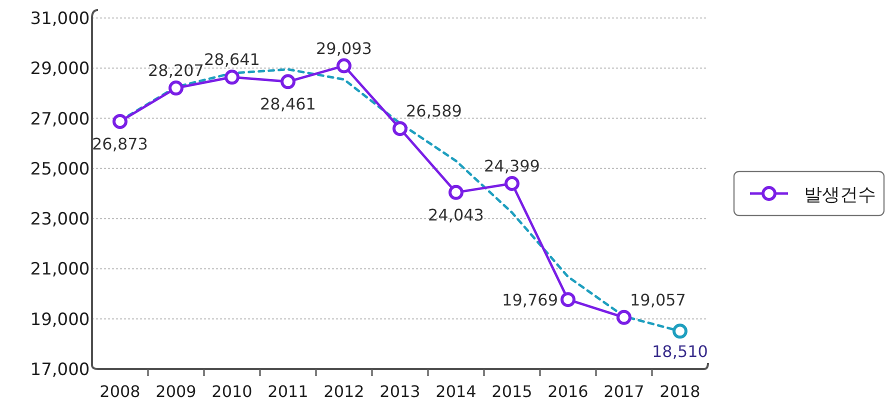 This screenshot has width=889, height=408. Describe the element at coordinates (680, 352) in the screenshot. I see `data-label: 18,510` at that location.